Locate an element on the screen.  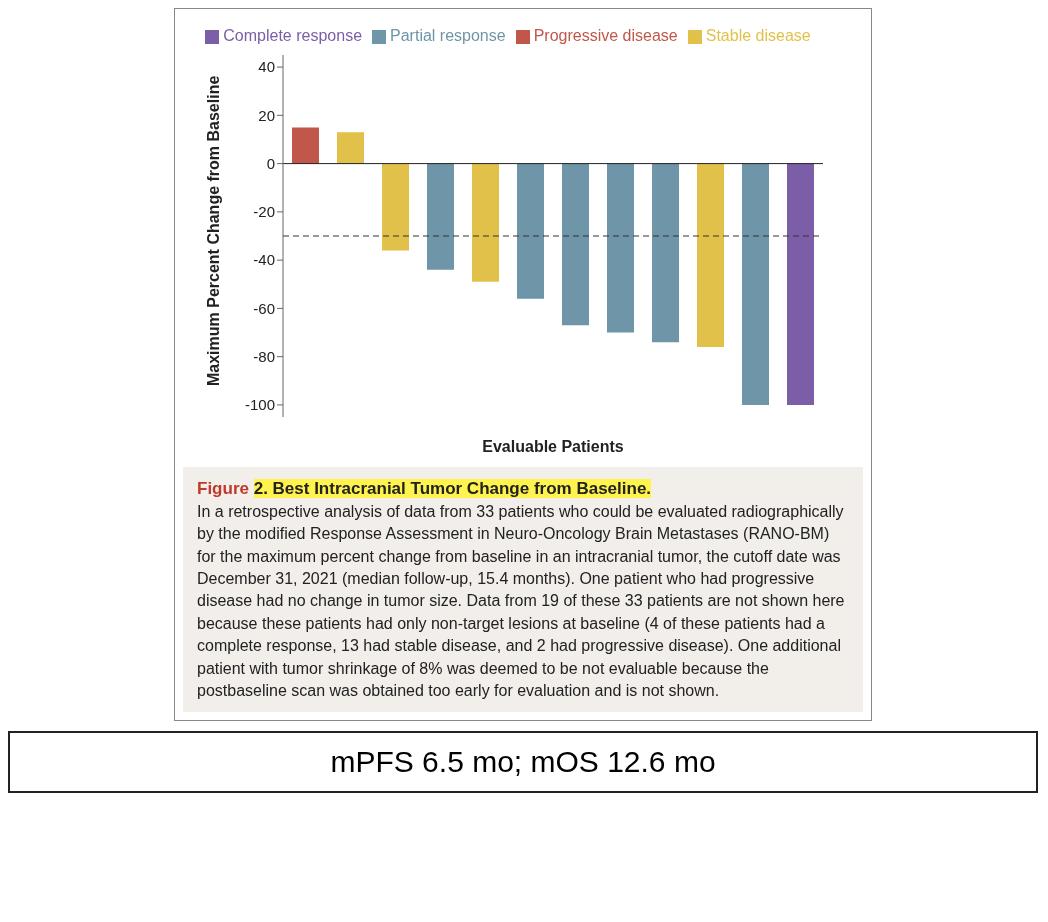
legend-label: Partial response is located at coordinates (448, 35).